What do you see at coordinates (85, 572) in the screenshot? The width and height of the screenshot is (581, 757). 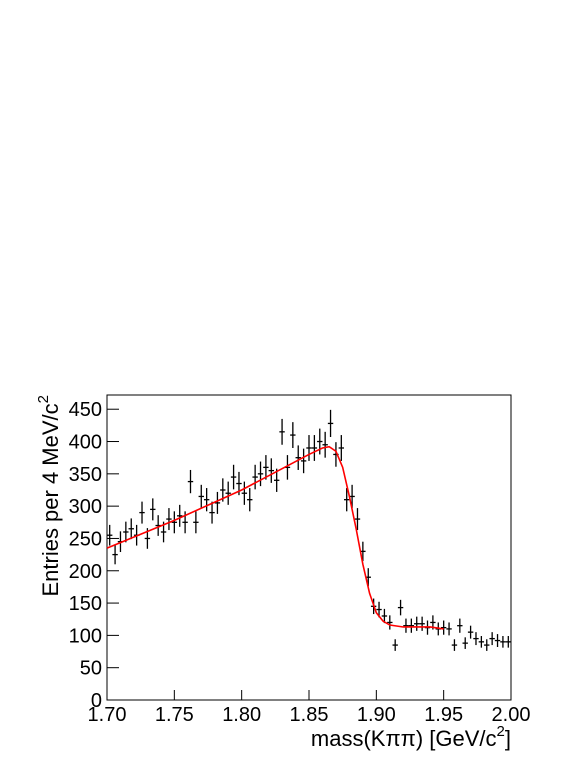 I see `y-tick-label: 200` at bounding box center [85, 572].